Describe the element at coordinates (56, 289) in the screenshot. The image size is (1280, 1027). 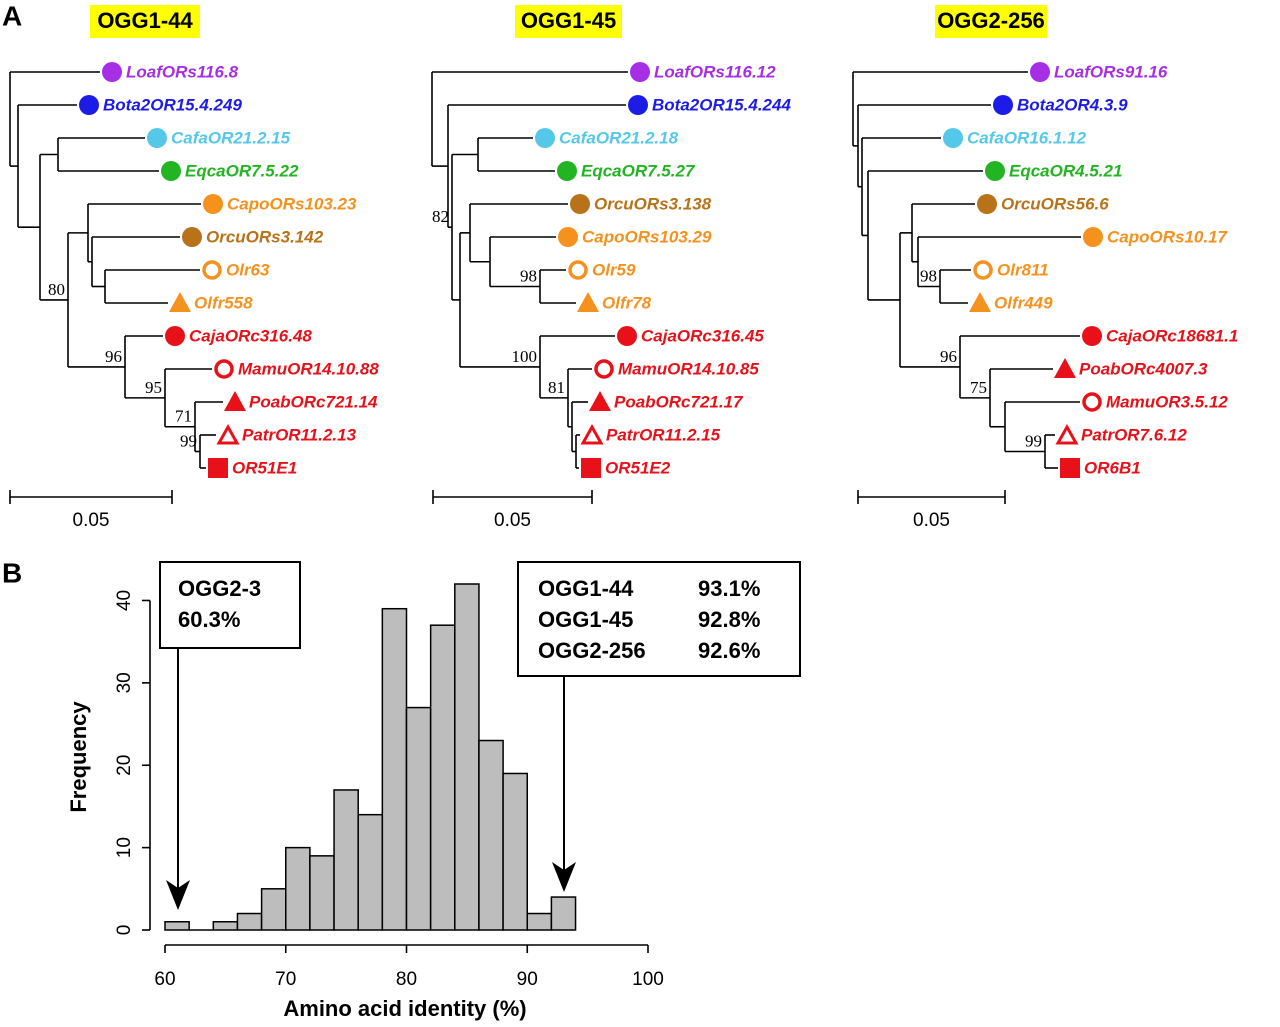
I see `bootstrap: 80` at that location.